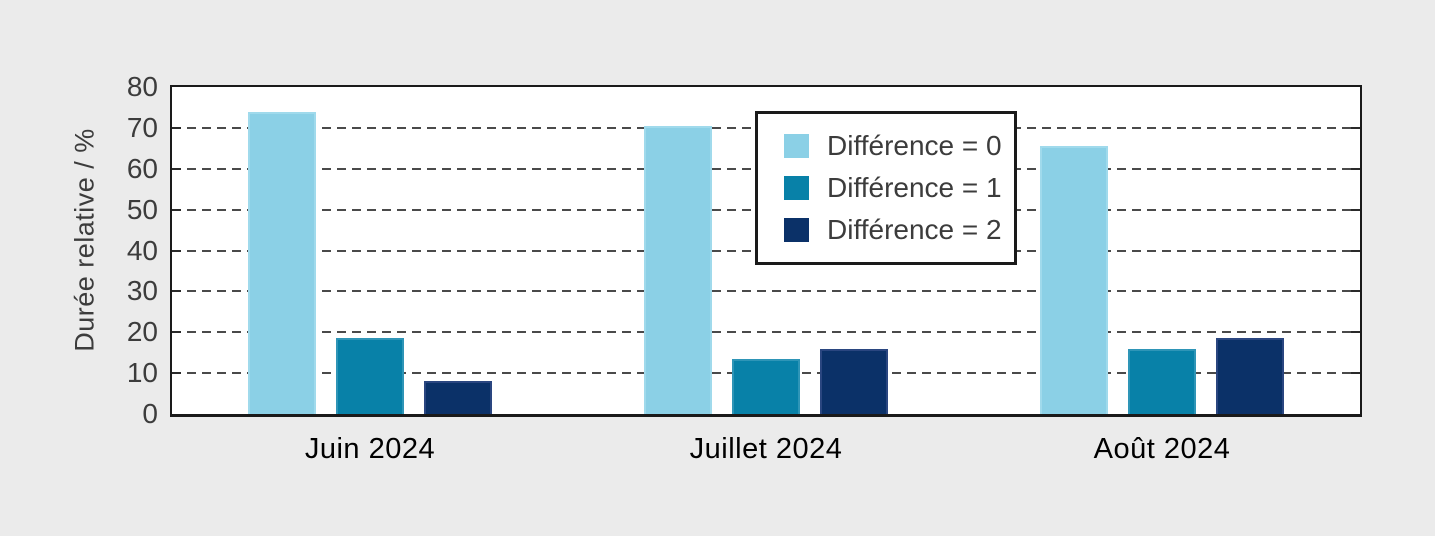  What do you see at coordinates (142, 250) in the screenshot?
I see `y-tick-label: 40` at bounding box center [142, 250].